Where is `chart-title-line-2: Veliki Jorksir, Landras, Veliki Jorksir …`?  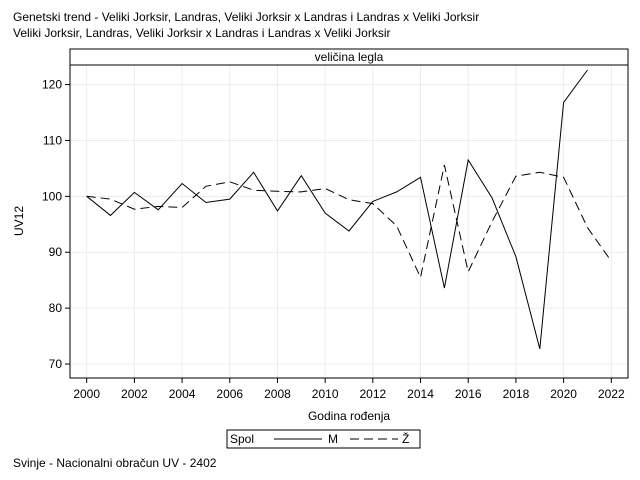
chart-title-line-2: Veliki Jorksir, Landras, Veliki Jorksir … is located at coordinates (202, 33).